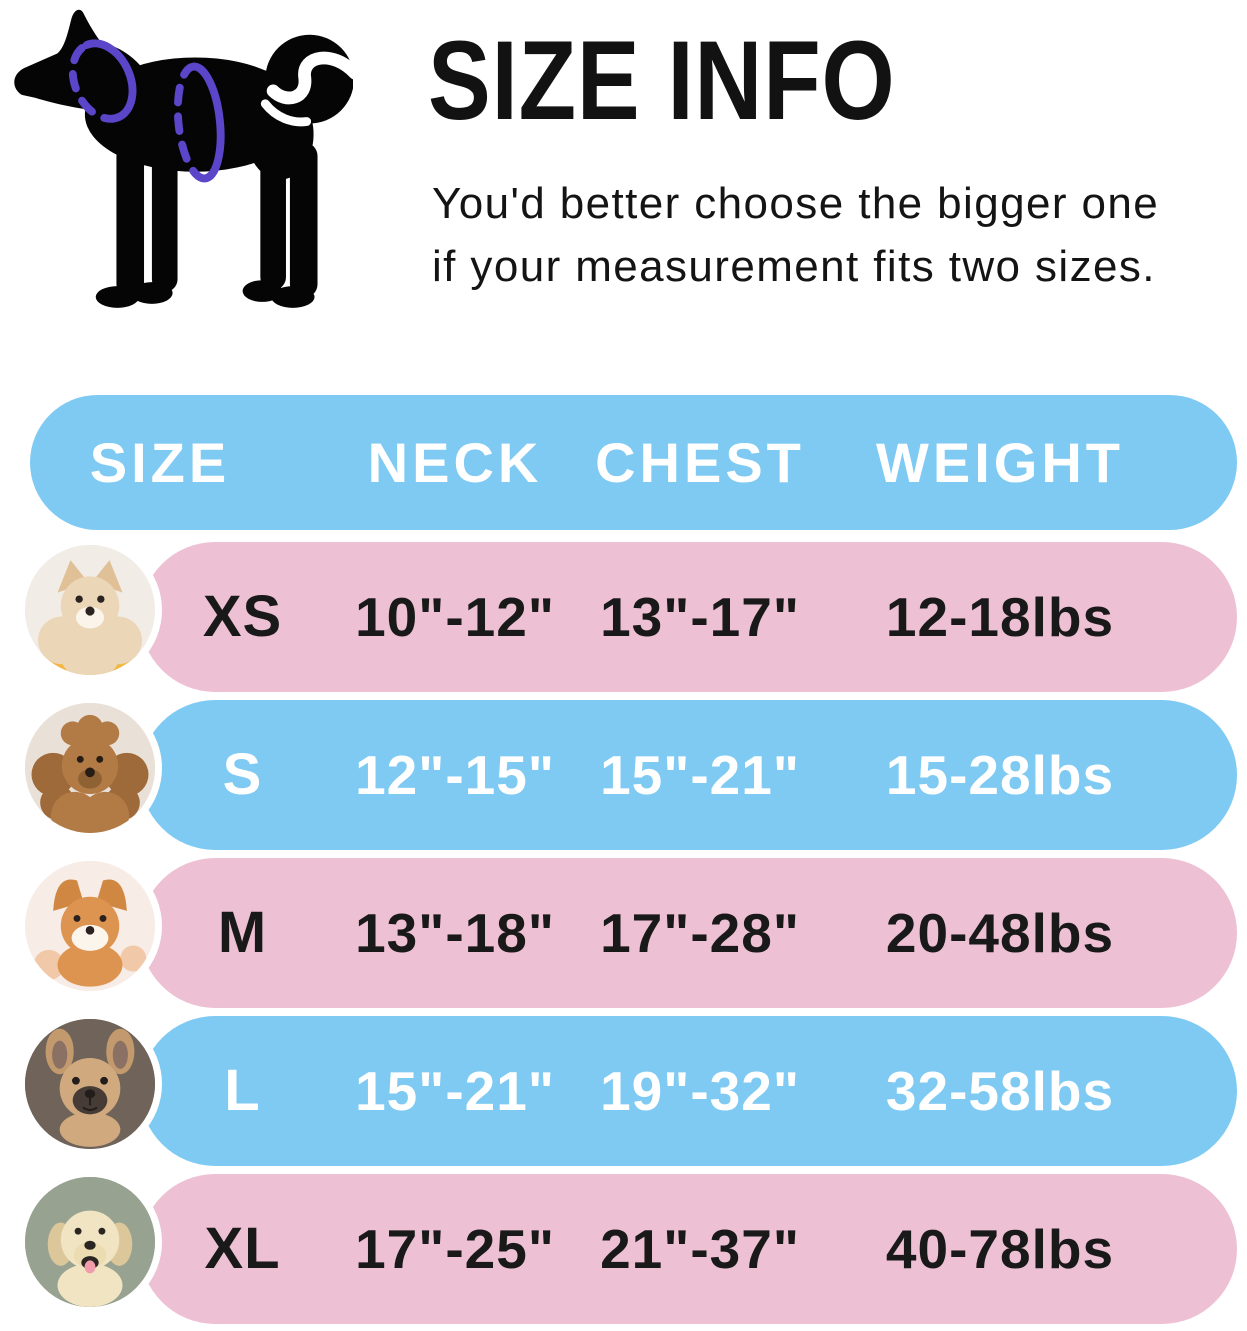 This screenshot has height=1331, width=1247. Describe the element at coordinates (1000, 775) in the screenshot. I see `cell-weight: 15-28lbs` at that location.